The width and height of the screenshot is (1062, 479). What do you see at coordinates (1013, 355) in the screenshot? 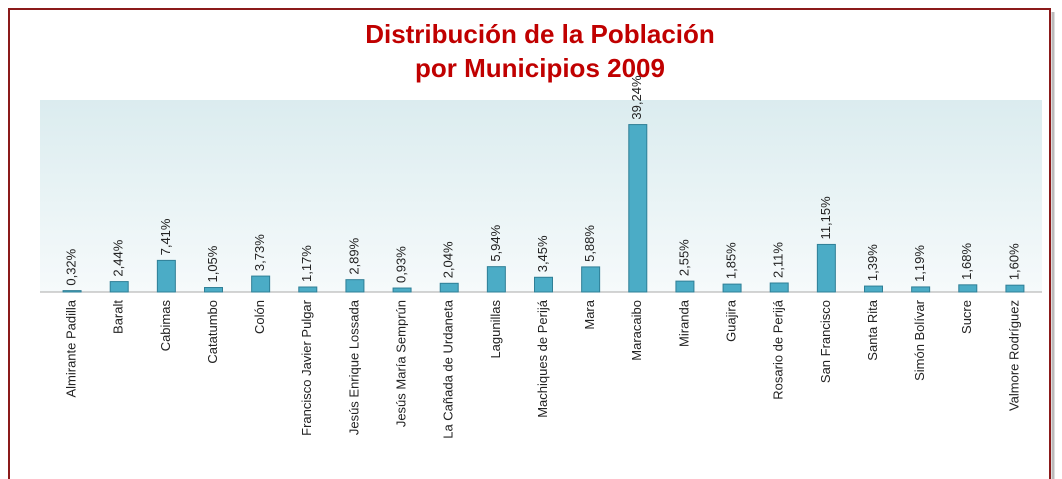
I see `x-tick-label: Valmore Rodríguez` at bounding box center [1013, 355].